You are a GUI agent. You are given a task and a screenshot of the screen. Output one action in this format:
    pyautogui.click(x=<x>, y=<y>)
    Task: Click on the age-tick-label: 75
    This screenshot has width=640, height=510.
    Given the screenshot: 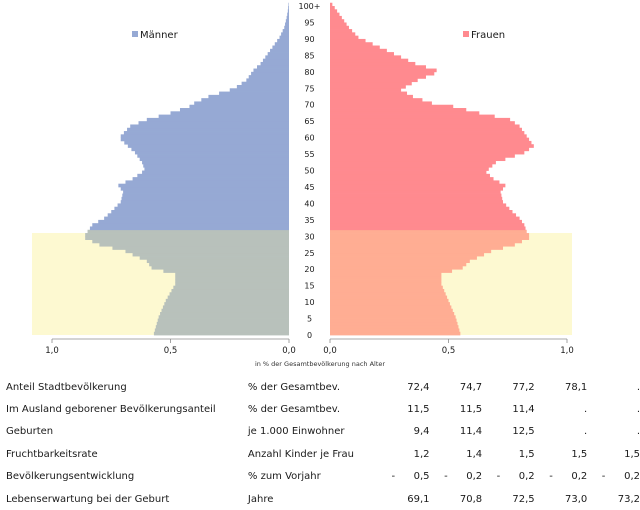 What is the action you would take?
    pyautogui.click(x=309, y=88)
    